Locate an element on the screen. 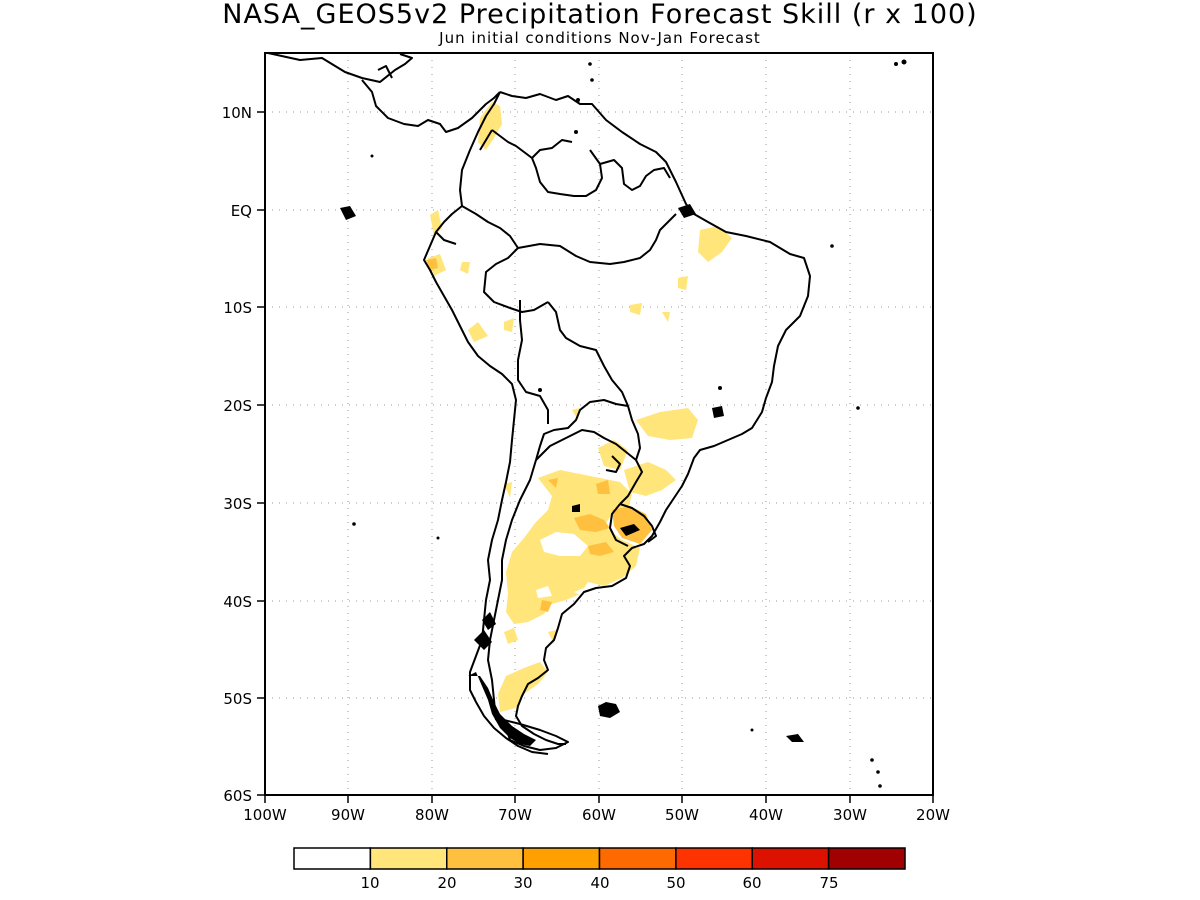  colorbar-label: 20 is located at coordinates (446, 883).